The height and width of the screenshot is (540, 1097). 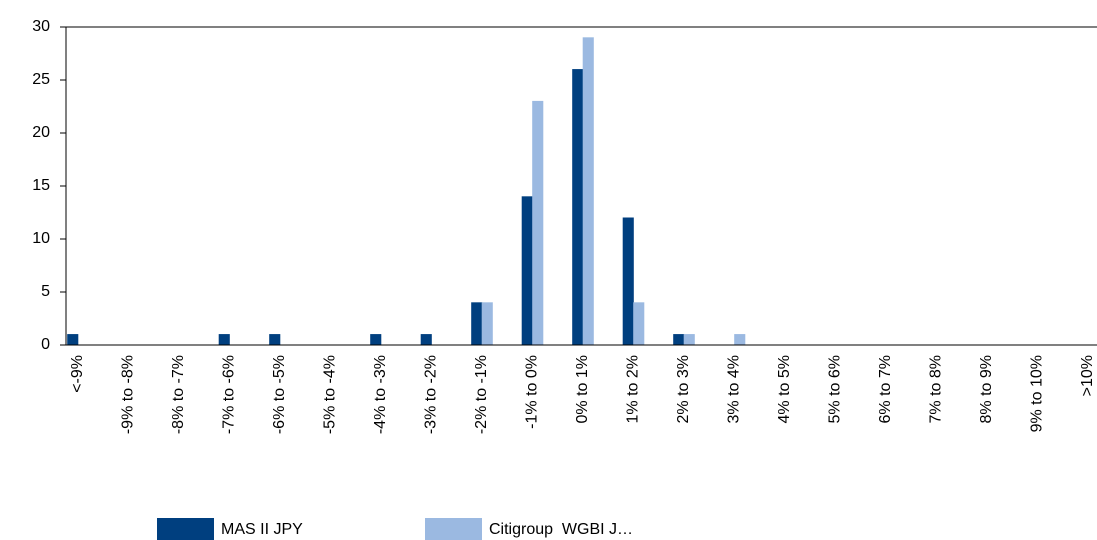 What do you see at coordinates (41, 79) in the screenshot?
I see `y-tick-label: 25` at bounding box center [41, 79].